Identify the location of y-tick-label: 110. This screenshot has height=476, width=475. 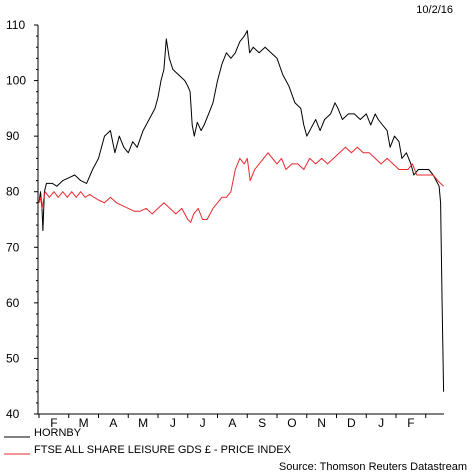
(15, 25).